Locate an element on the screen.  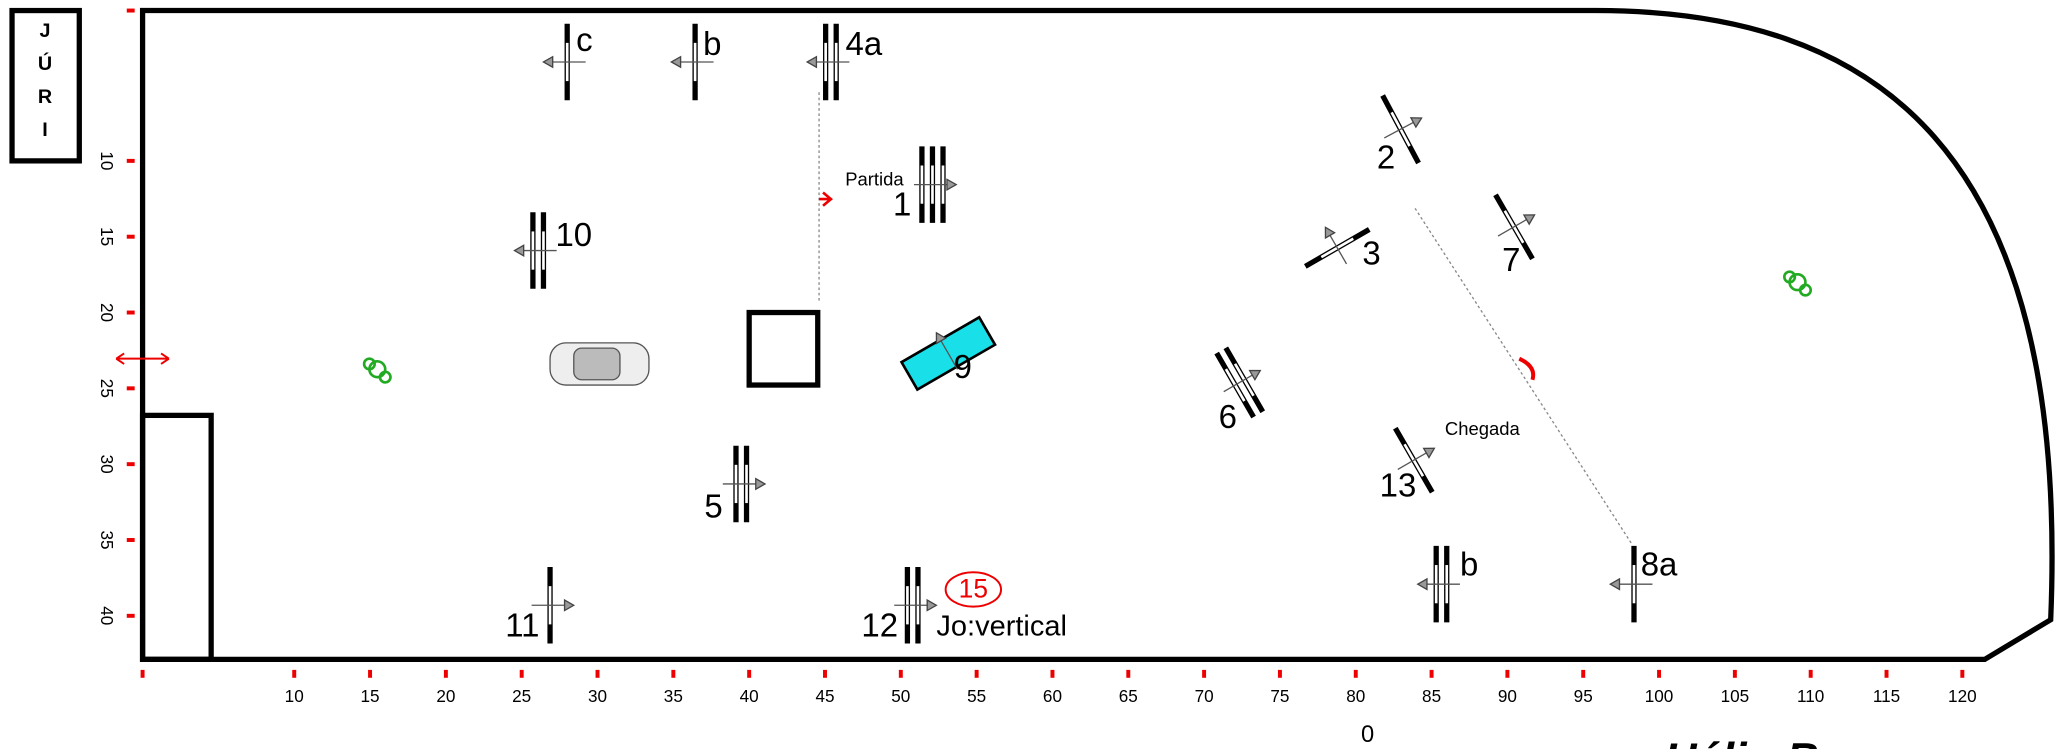
x-scale-label: 45 is located at coordinates (824, 696).